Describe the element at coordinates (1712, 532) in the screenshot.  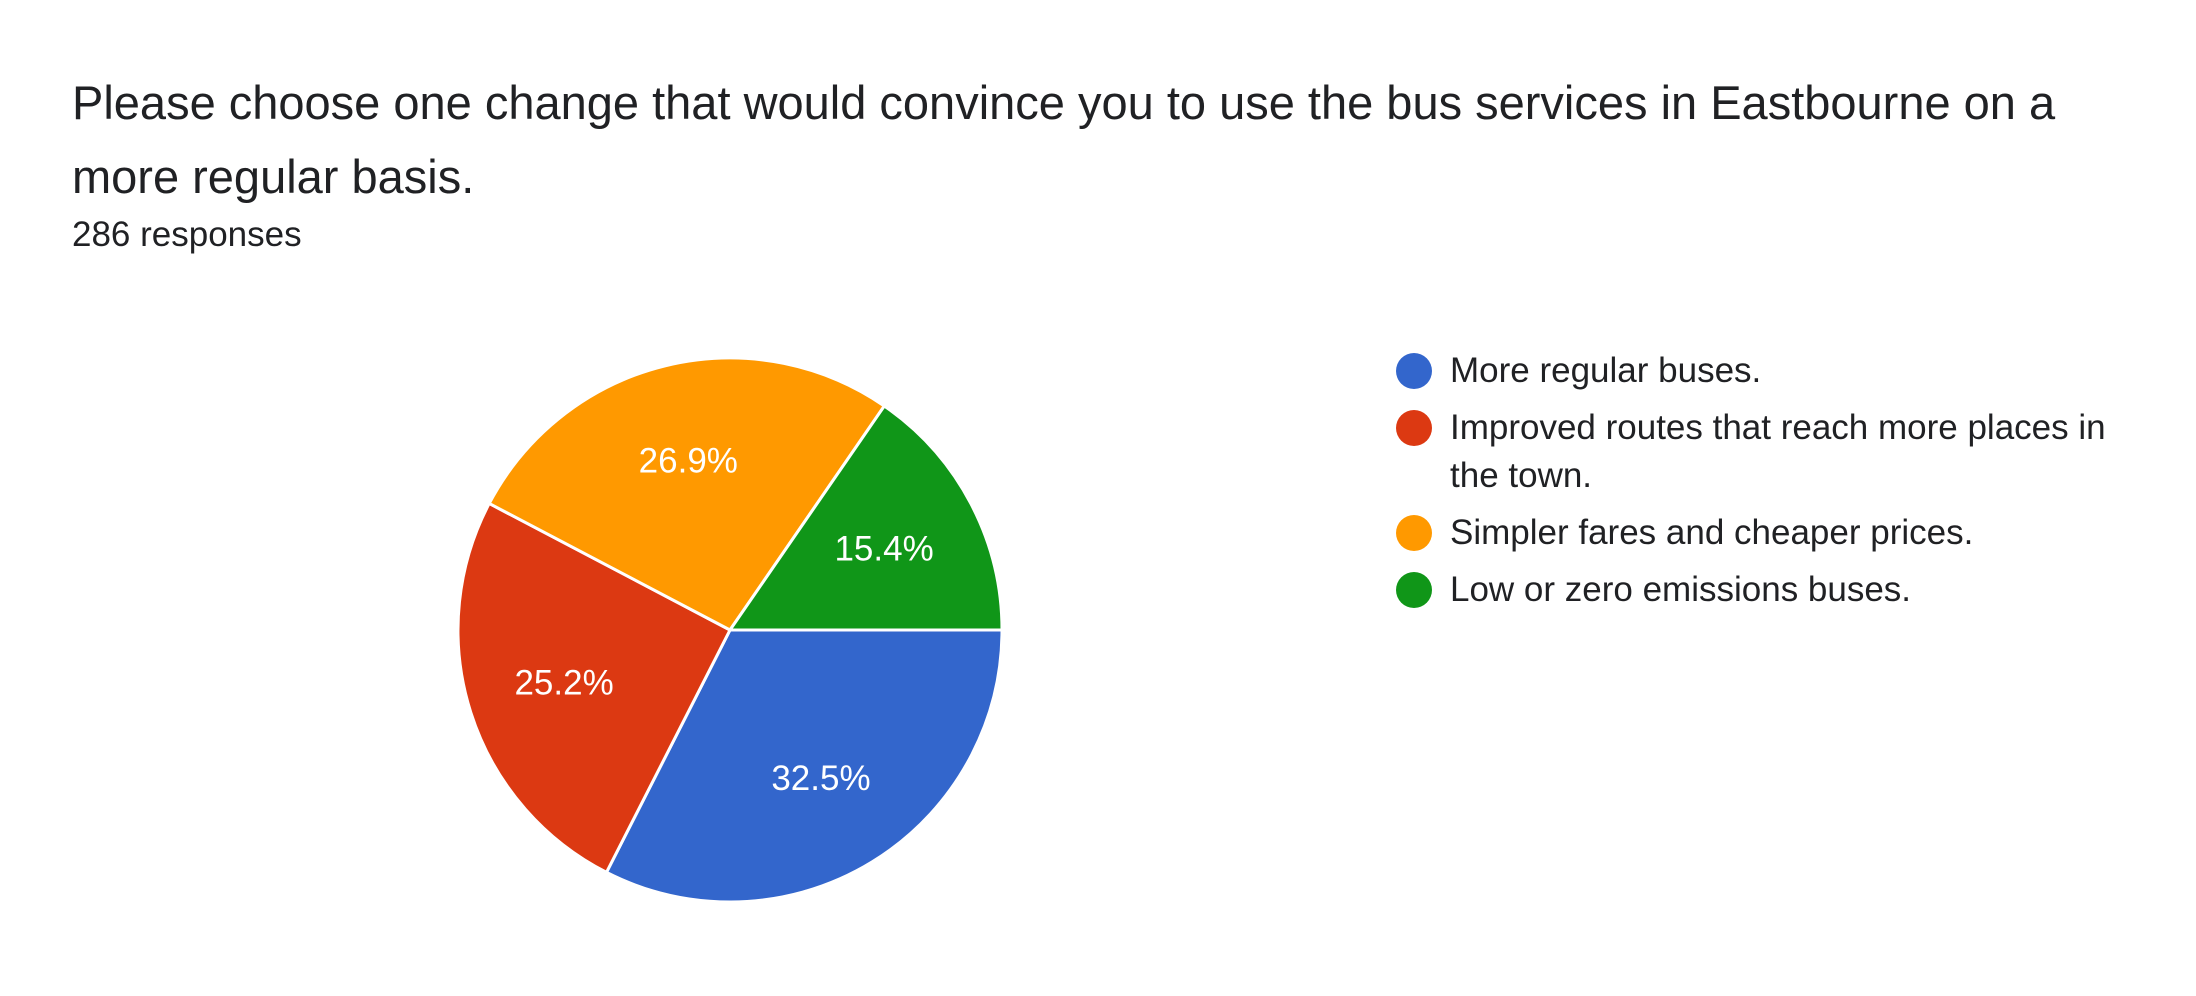
I see `legend-label: Simpler fares and cheaper prices.` at that location.